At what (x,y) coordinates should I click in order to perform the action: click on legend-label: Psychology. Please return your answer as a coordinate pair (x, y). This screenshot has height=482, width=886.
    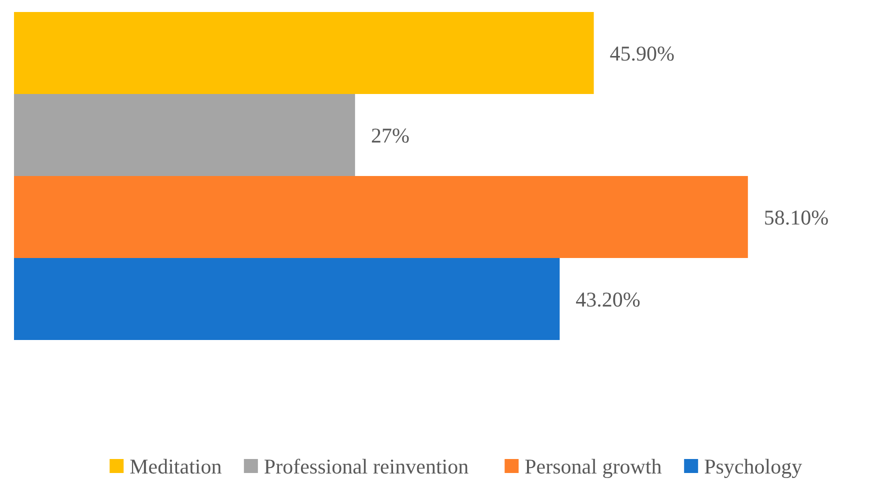
    Looking at the image, I should click on (753, 466).